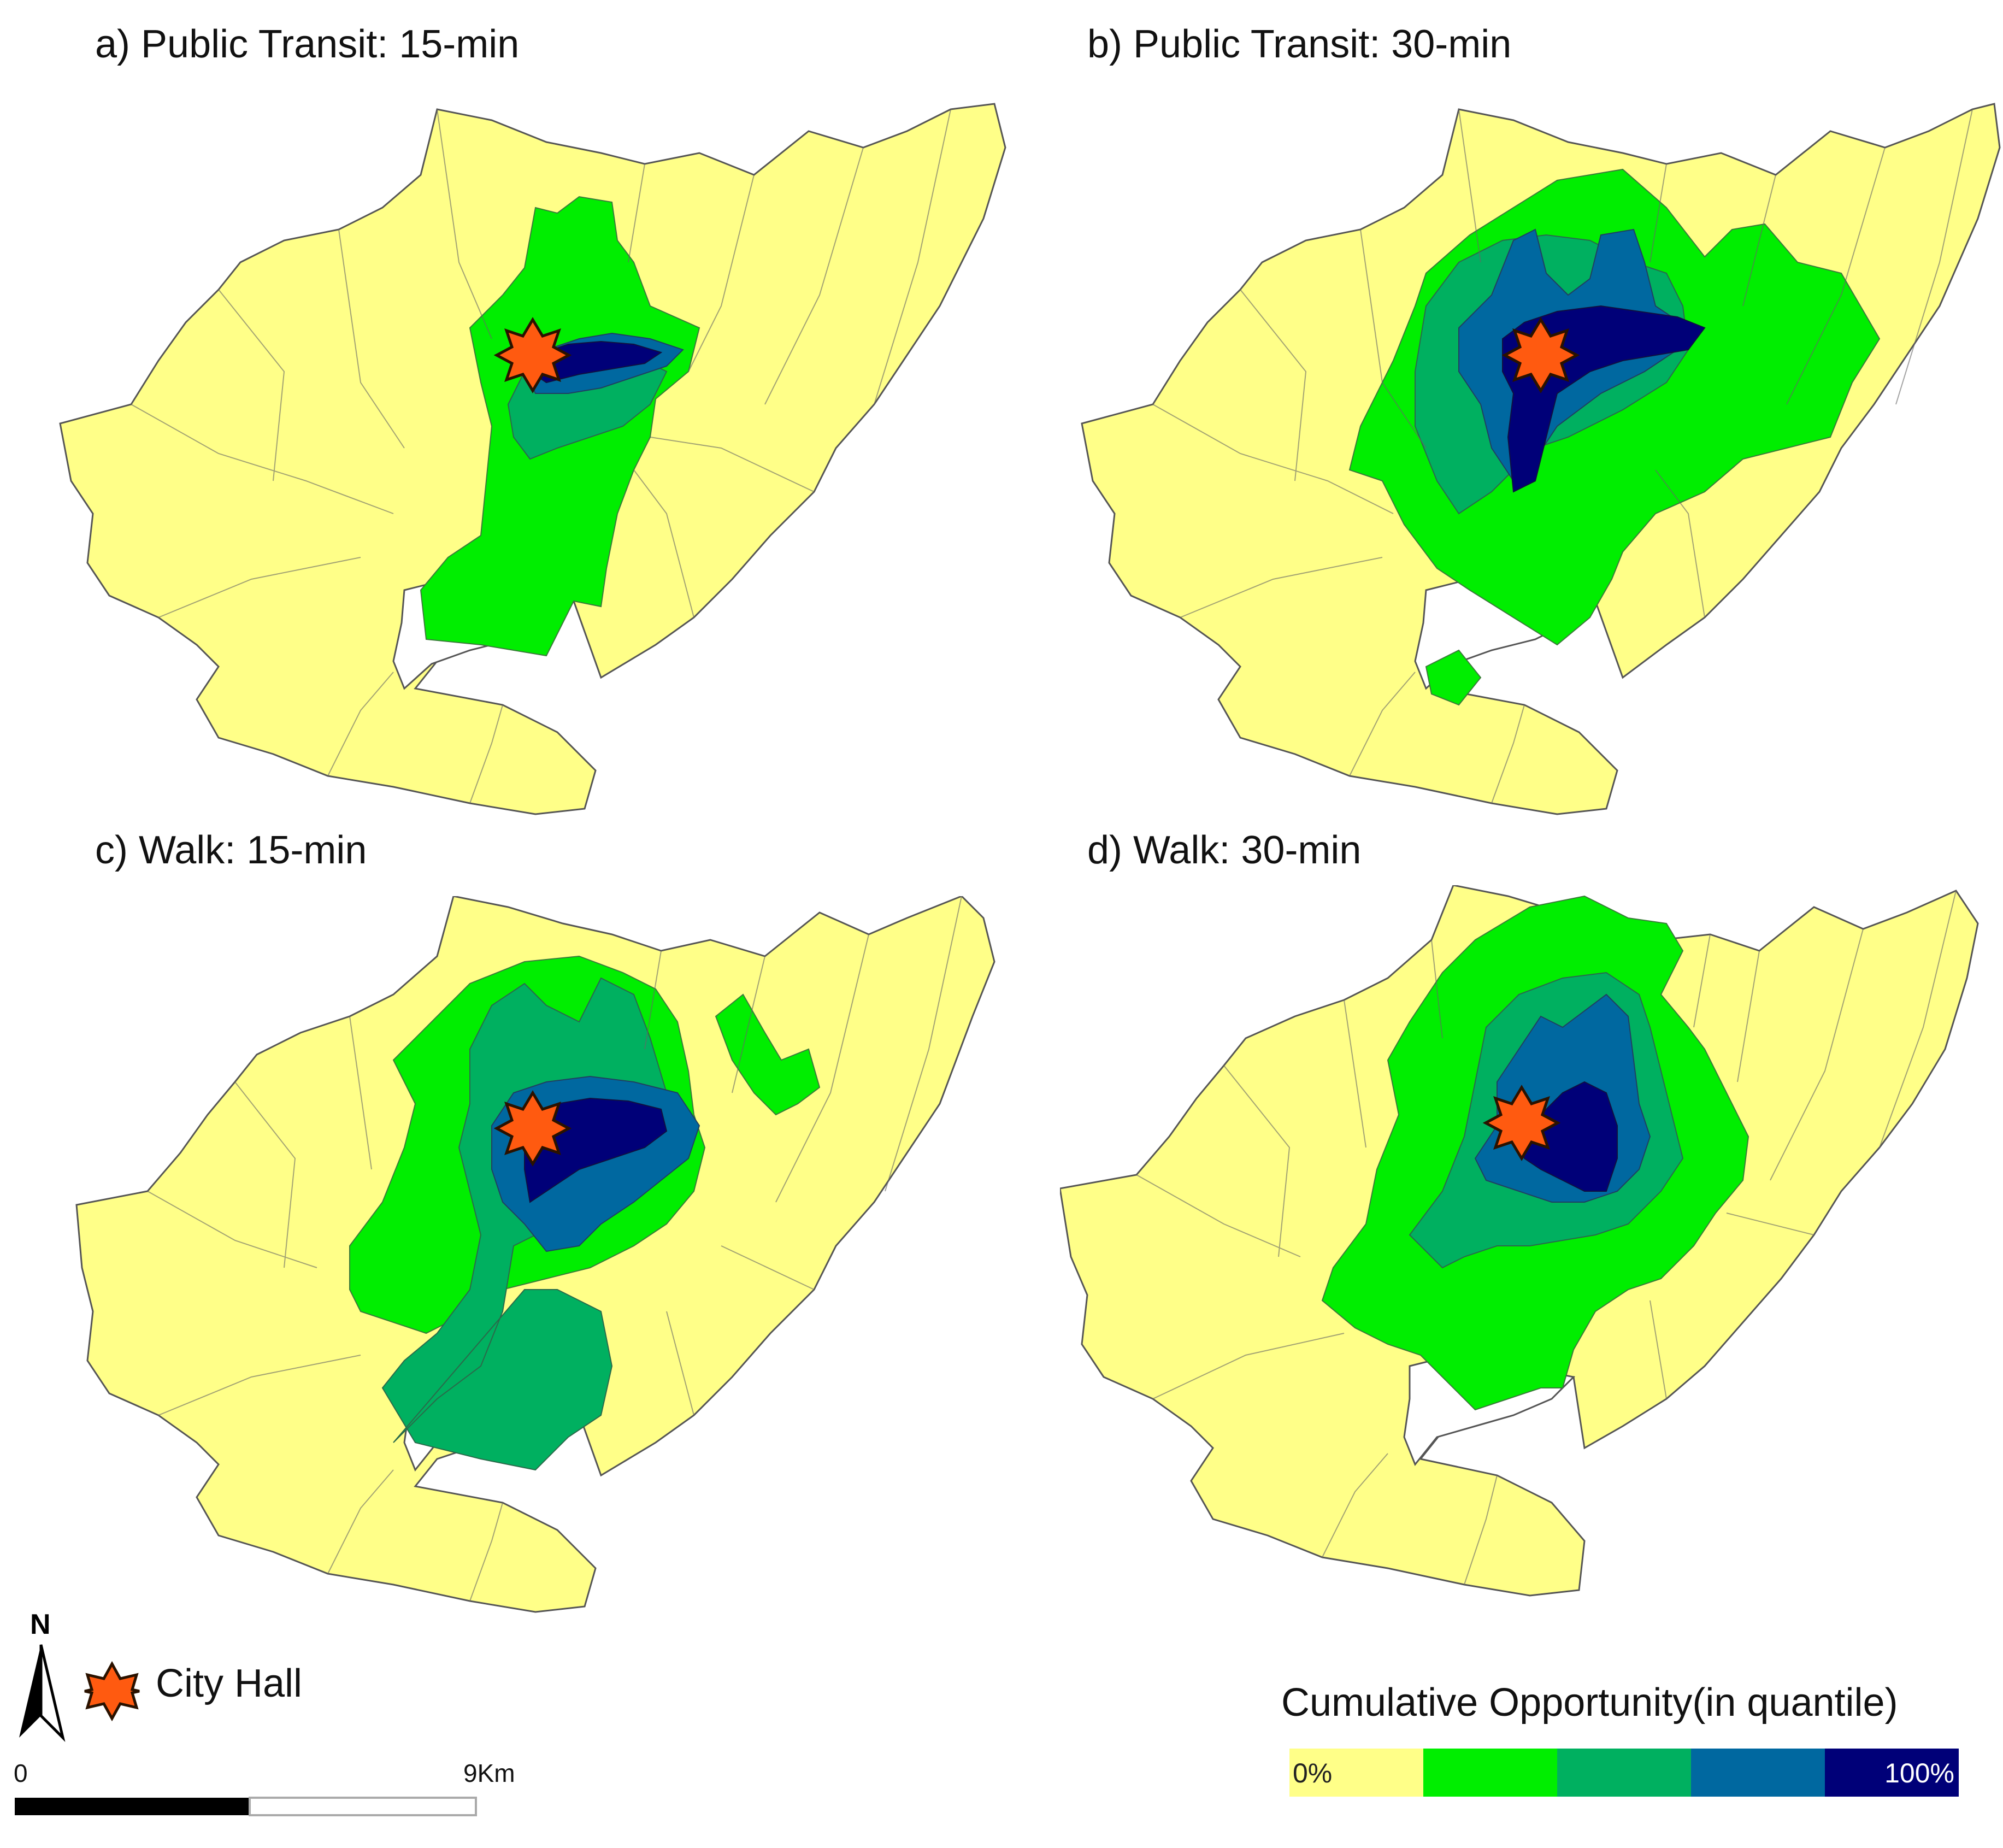 The height and width of the screenshot is (1848, 2003). Describe the element at coordinates (489, 1773) in the screenshot. I see `scale-end-label: 9Km` at that location.